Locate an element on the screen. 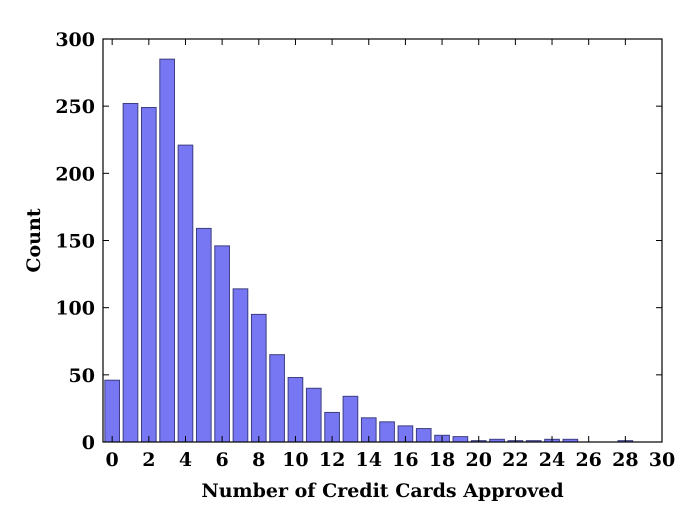 The width and height of the screenshot is (700, 525). x-tick-label: 30 is located at coordinates (662, 460).